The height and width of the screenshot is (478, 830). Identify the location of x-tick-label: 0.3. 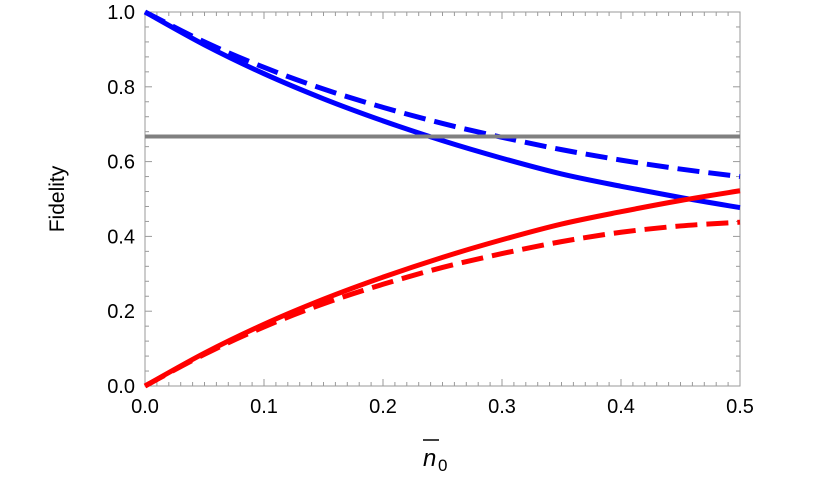
(502, 407).